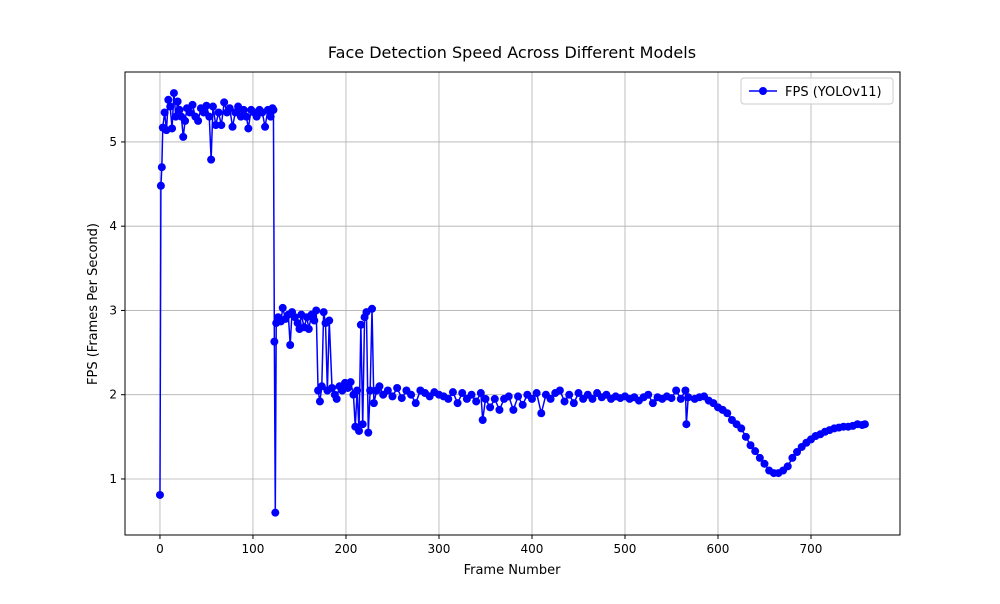 The width and height of the screenshot is (1000, 604). Describe the element at coordinates (113, 226) in the screenshot. I see `y-tick-label: 4` at that location.